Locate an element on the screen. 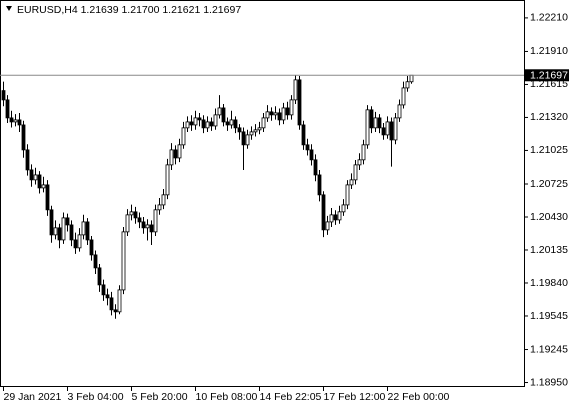 The height and width of the screenshot is (410, 571). x-tick-label: 5 Feb 20:00 is located at coordinates (160, 397).